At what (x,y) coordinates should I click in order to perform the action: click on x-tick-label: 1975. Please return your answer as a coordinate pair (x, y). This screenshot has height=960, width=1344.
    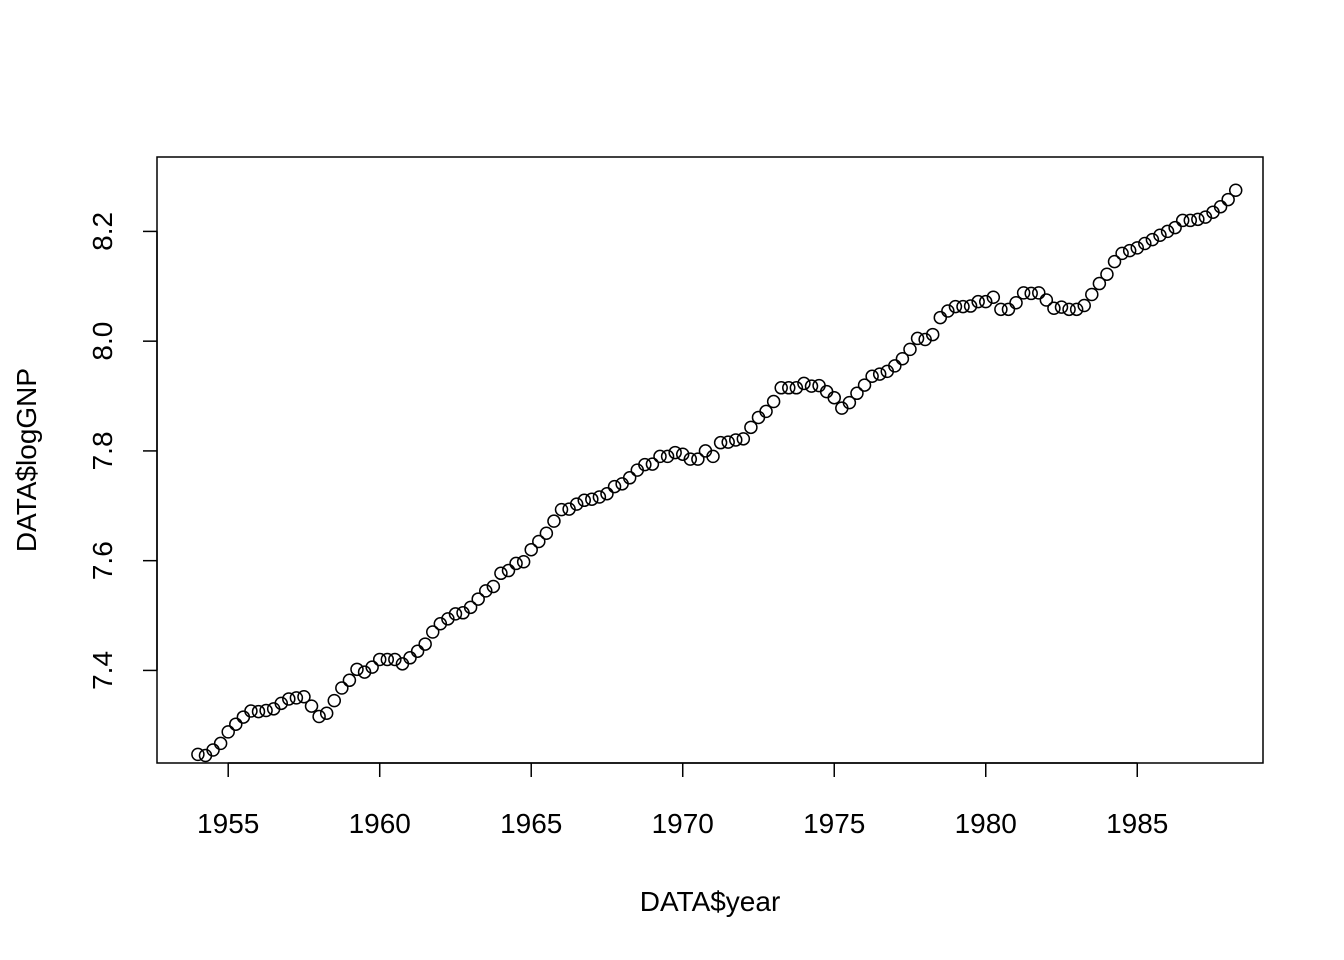
    Looking at the image, I should click on (834, 823).